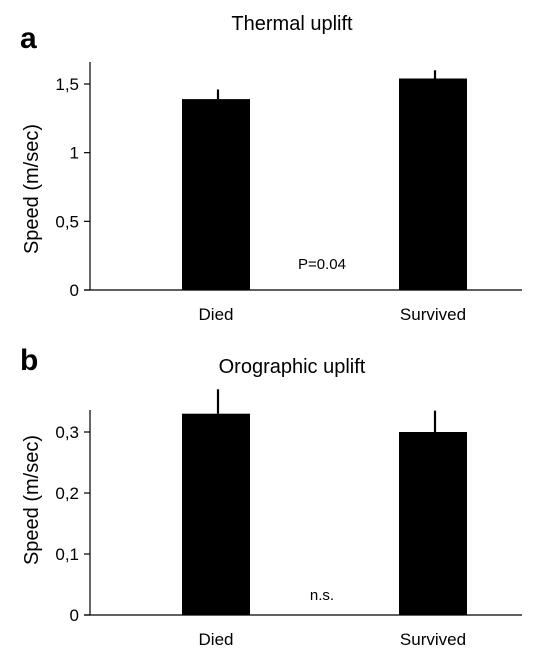 The width and height of the screenshot is (539, 655). I want to click on panel-b-y-axis-label: Speed (m/sec), so click(32, 500).